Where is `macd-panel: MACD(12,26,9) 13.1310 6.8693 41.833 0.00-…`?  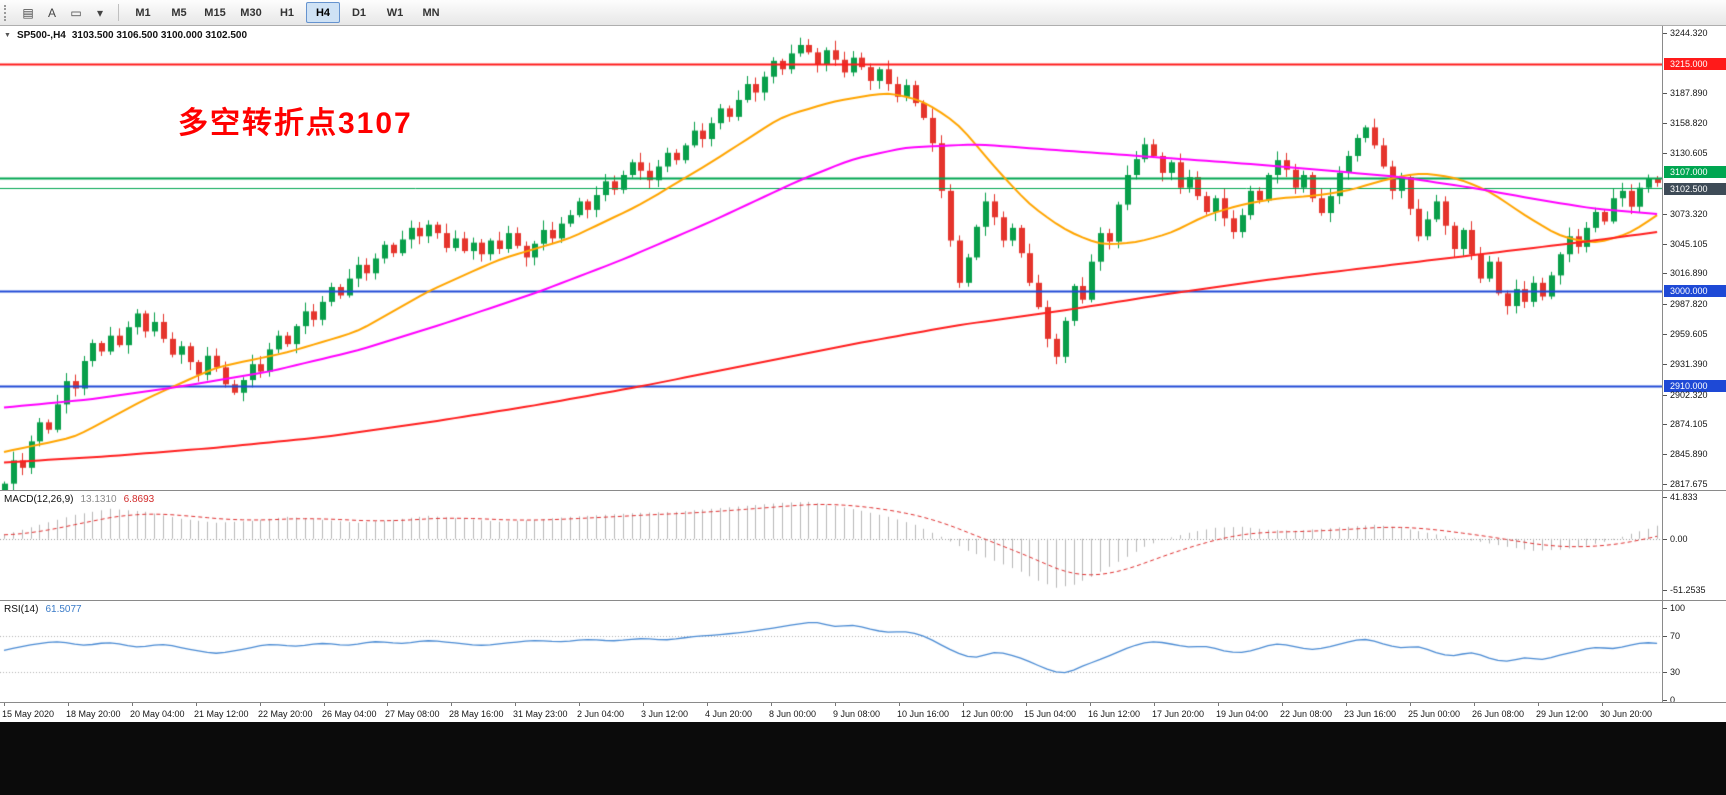
macd-panel: MACD(12,26,9) 13.1310 6.8693 41.833 0.00-… is located at coordinates (863, 545).